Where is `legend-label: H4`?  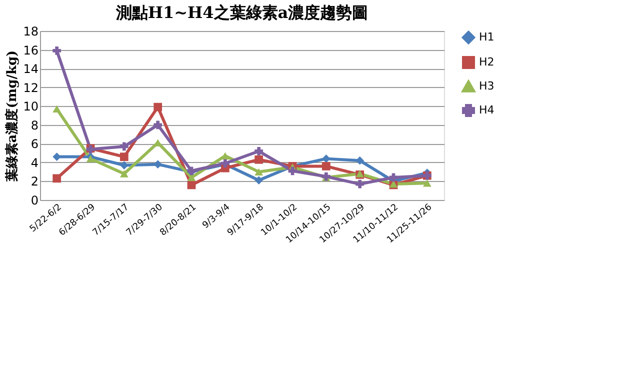 legend-label: H4 is located at coordinates (486, 110).